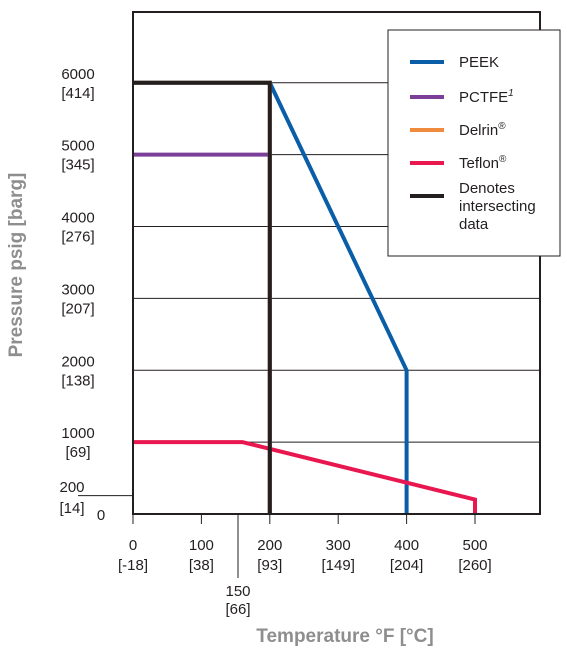 Image resolution: width=567 pixels, height=656 pixels. What do you see at coordinates (202, 333) in the screenshot?
I see `series-line-pctfe` at bounding box center [202, 333].